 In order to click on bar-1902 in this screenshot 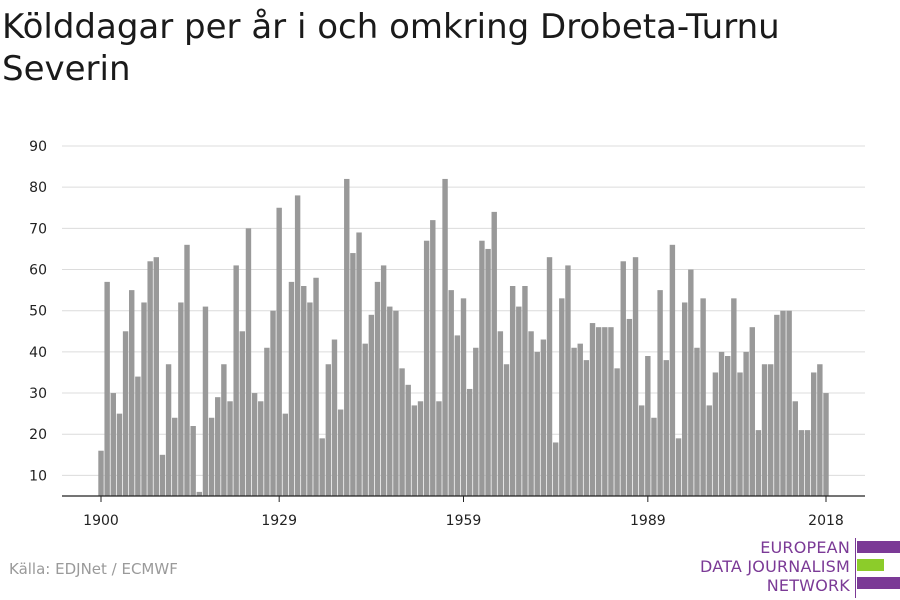, I will do `click(113, 444)`.